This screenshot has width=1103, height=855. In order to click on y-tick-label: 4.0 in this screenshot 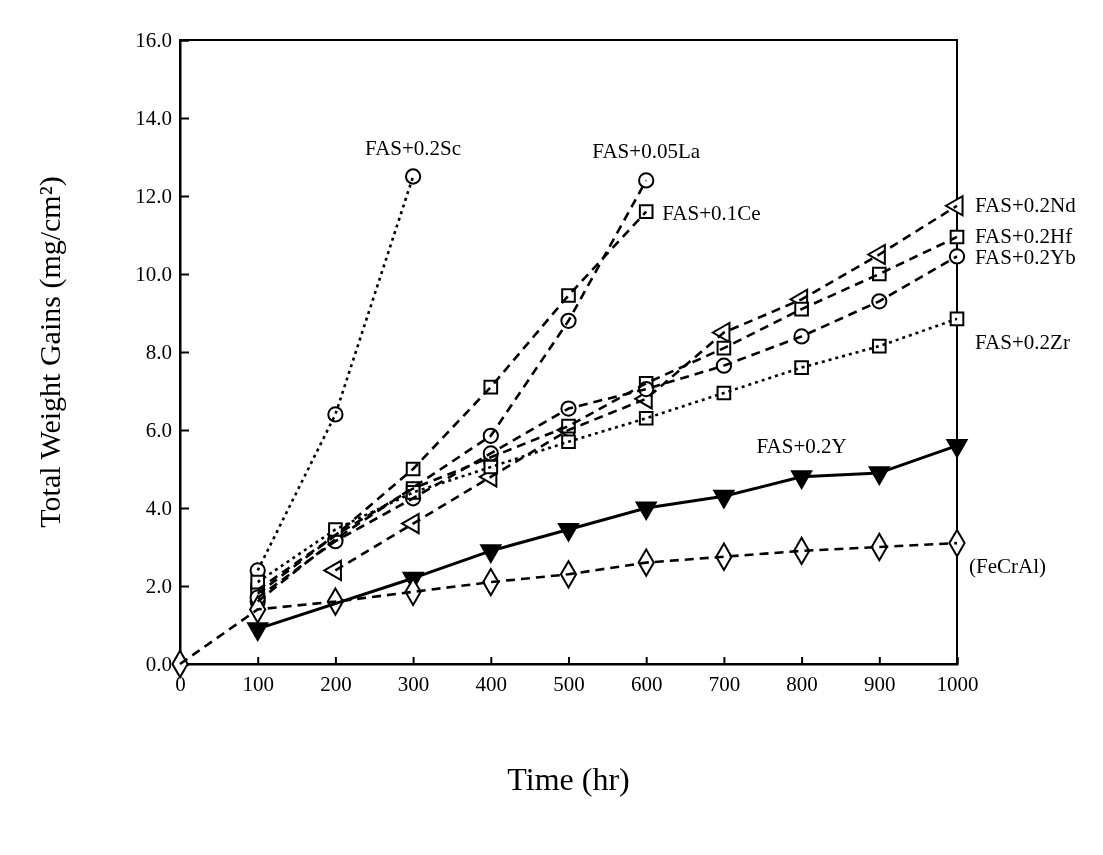, I will do `click(158, 508)`.